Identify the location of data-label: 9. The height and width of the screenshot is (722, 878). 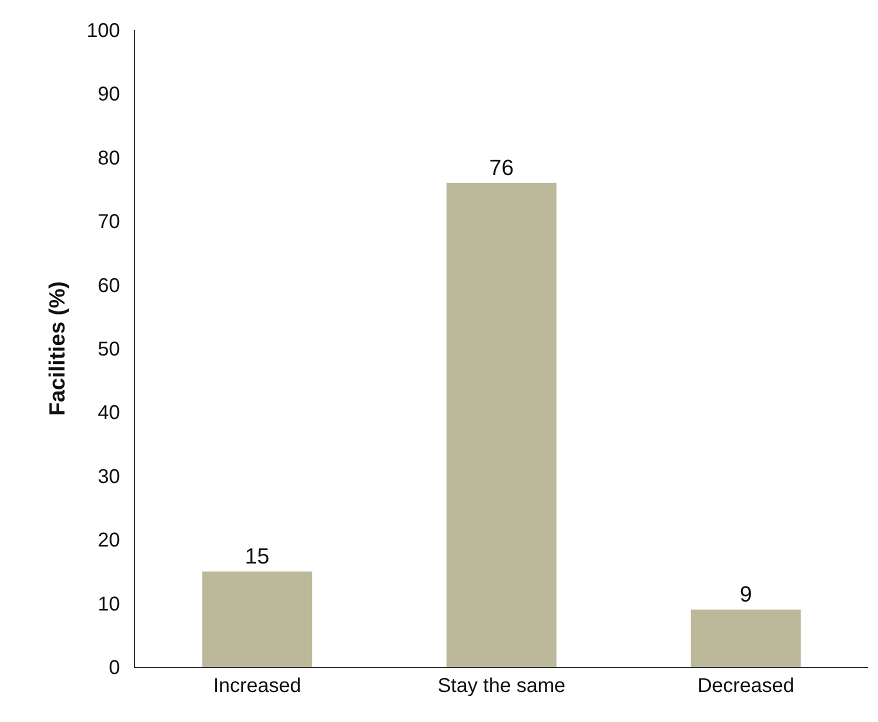
(746, 594).